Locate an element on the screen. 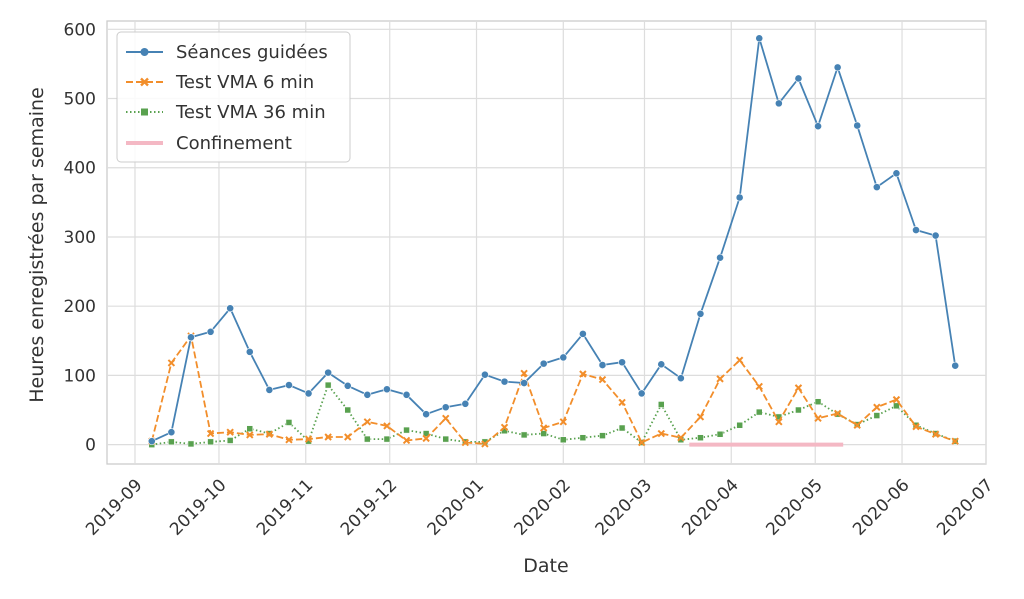  x-tick-label: 2020-02 is located at coordinates (542, 507).